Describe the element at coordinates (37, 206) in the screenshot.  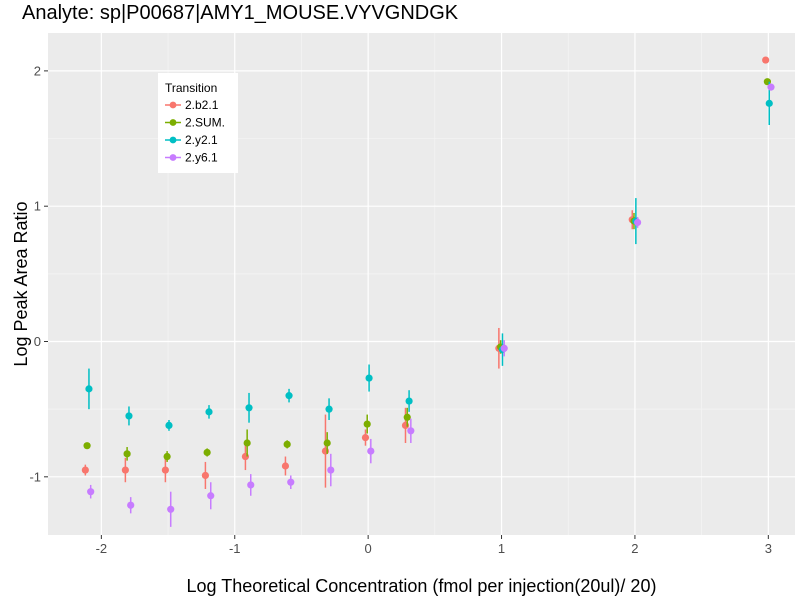
I see `y-tick-label: 1` at that location.